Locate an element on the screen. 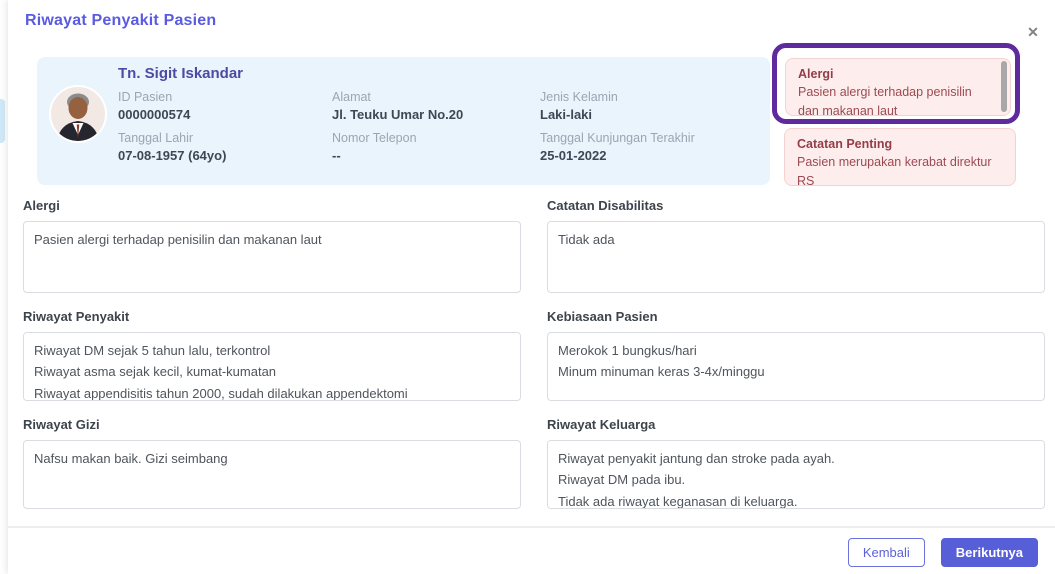 The height and width of the screenshot is (574, 1055). page-title: Riwayat Penyakit Pasien is located at coordinates (121, 20).